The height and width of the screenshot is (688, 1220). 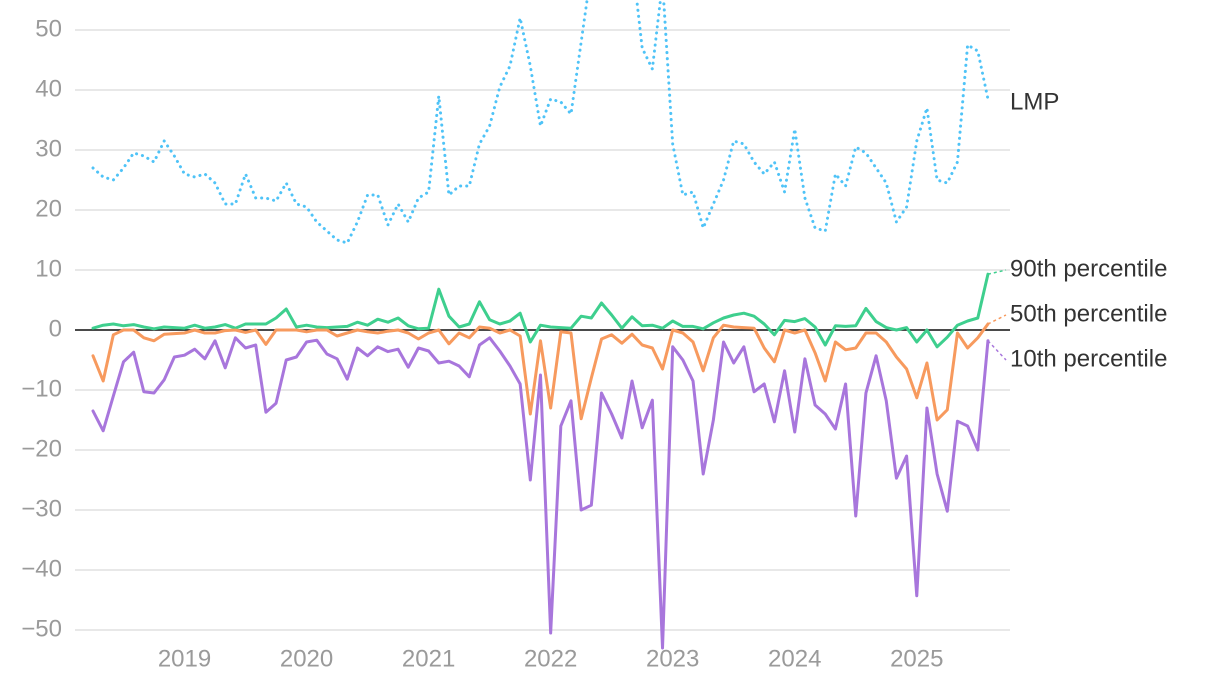 I want to click on y-tick-label: −40, so click(x=41, y=568).